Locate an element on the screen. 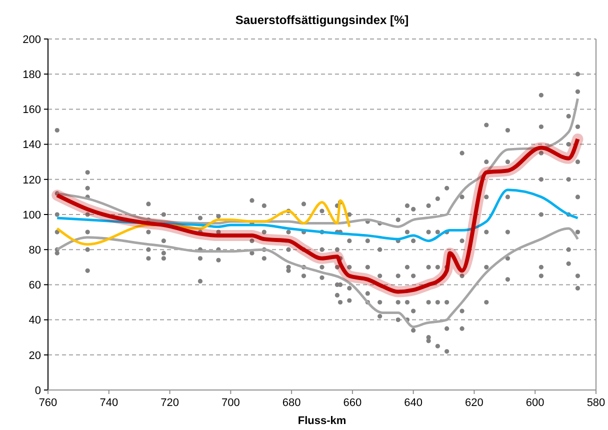 The height and width of the screenshot is (430, 608). y-tick-label: 140 is located at coordinates (31, 145).